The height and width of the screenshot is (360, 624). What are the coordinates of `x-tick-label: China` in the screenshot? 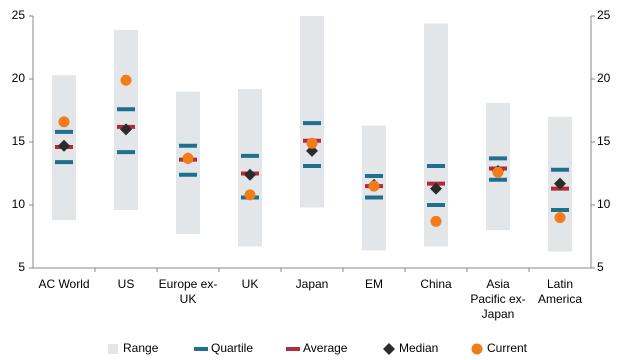 It's located at (436, 284).